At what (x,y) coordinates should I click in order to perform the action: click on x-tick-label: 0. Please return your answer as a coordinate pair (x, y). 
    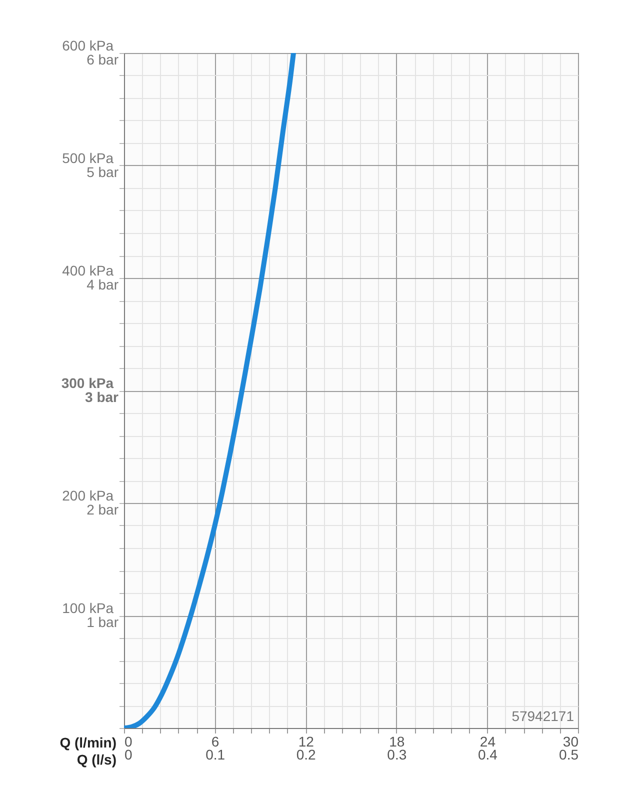
    Looking at the image, I should click on (128, 742).